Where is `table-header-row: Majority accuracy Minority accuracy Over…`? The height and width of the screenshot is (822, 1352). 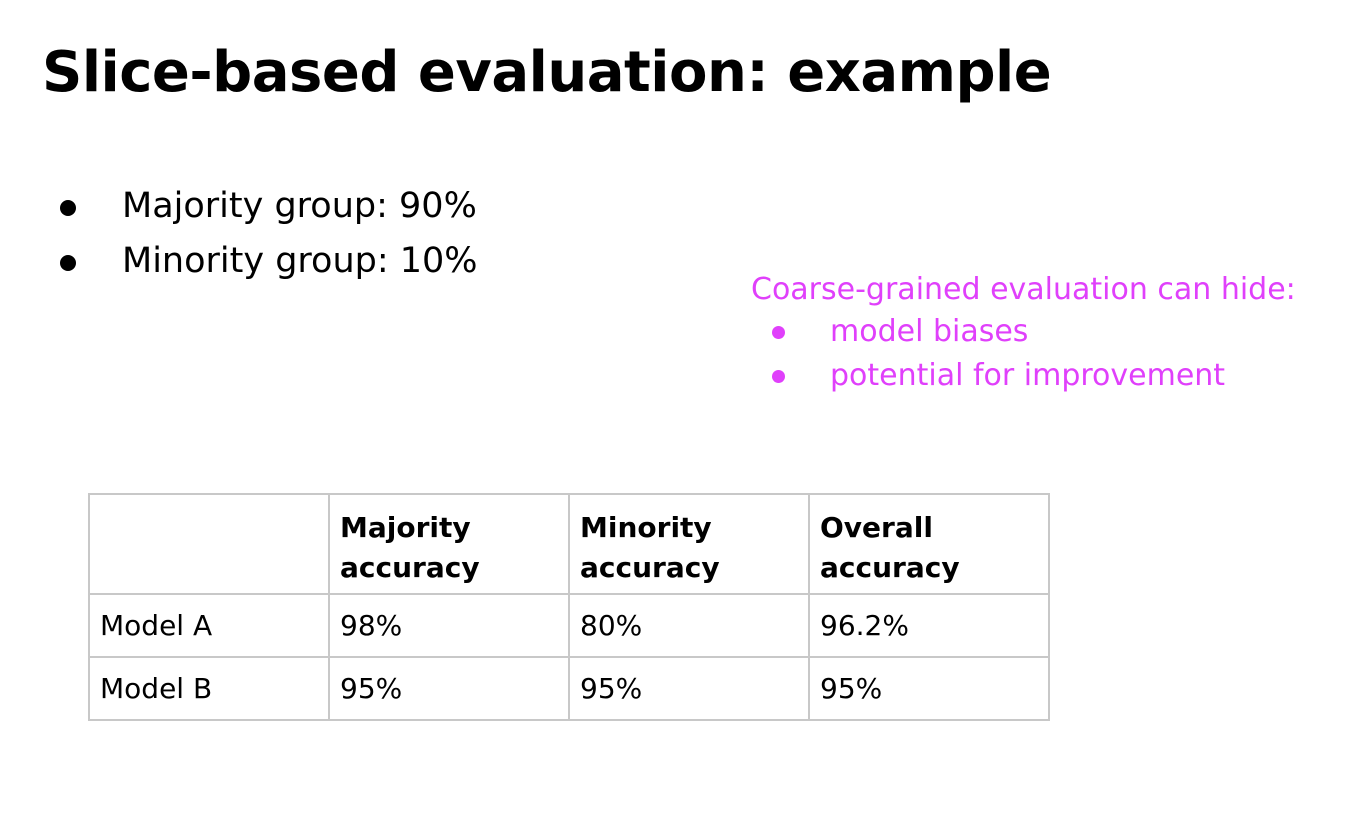
table-header-row: Majority accuracy Minority accuracy Over… is located at coordinates (569, 544).